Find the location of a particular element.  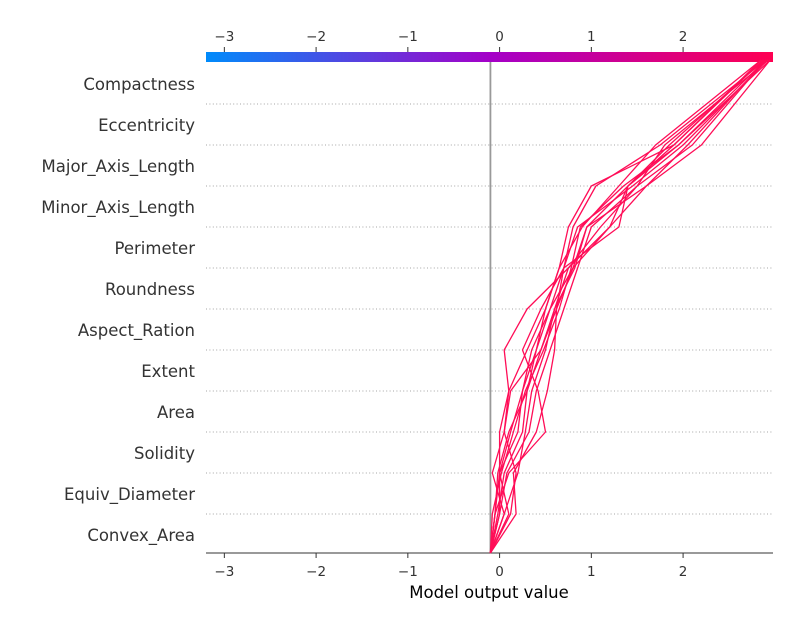

feature-label: Aspect_Ration is located at coordinates (136, 331).